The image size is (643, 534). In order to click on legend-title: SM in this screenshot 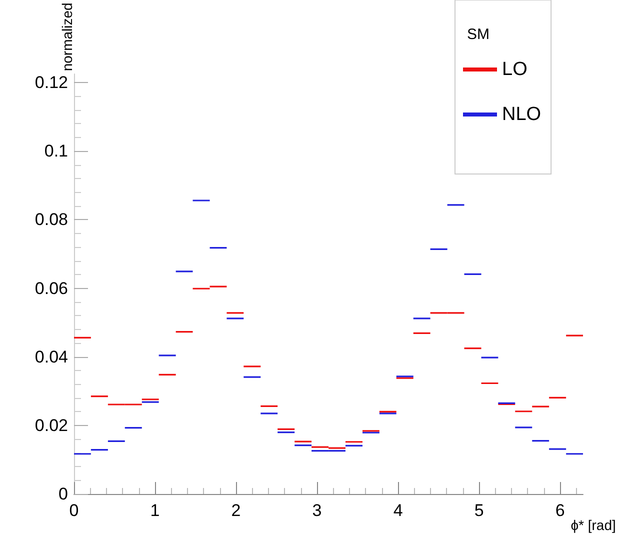, I will do `click(478, 34)`.